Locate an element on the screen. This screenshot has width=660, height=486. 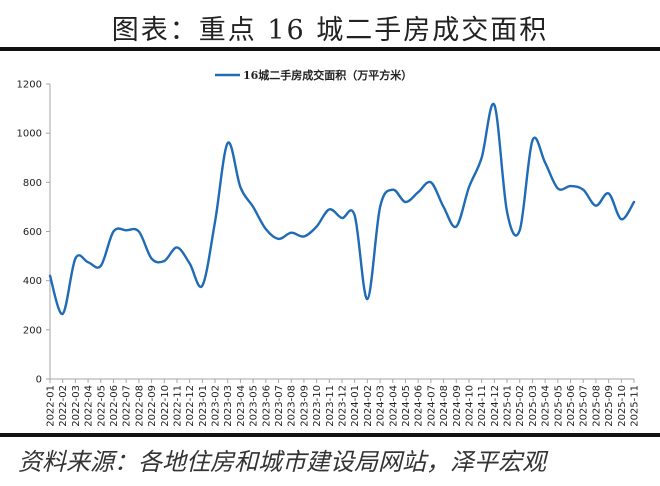
y-tick-label: 800 is located at coordinates (32, 183).